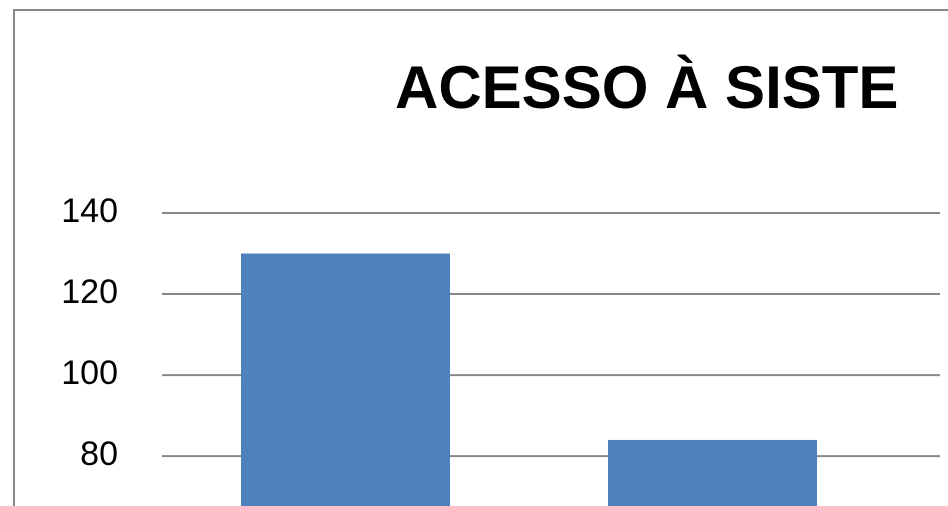 The height and width of the screenshot is (506, 948). I want to click on y-tick-label: 140, so click(89, 211).